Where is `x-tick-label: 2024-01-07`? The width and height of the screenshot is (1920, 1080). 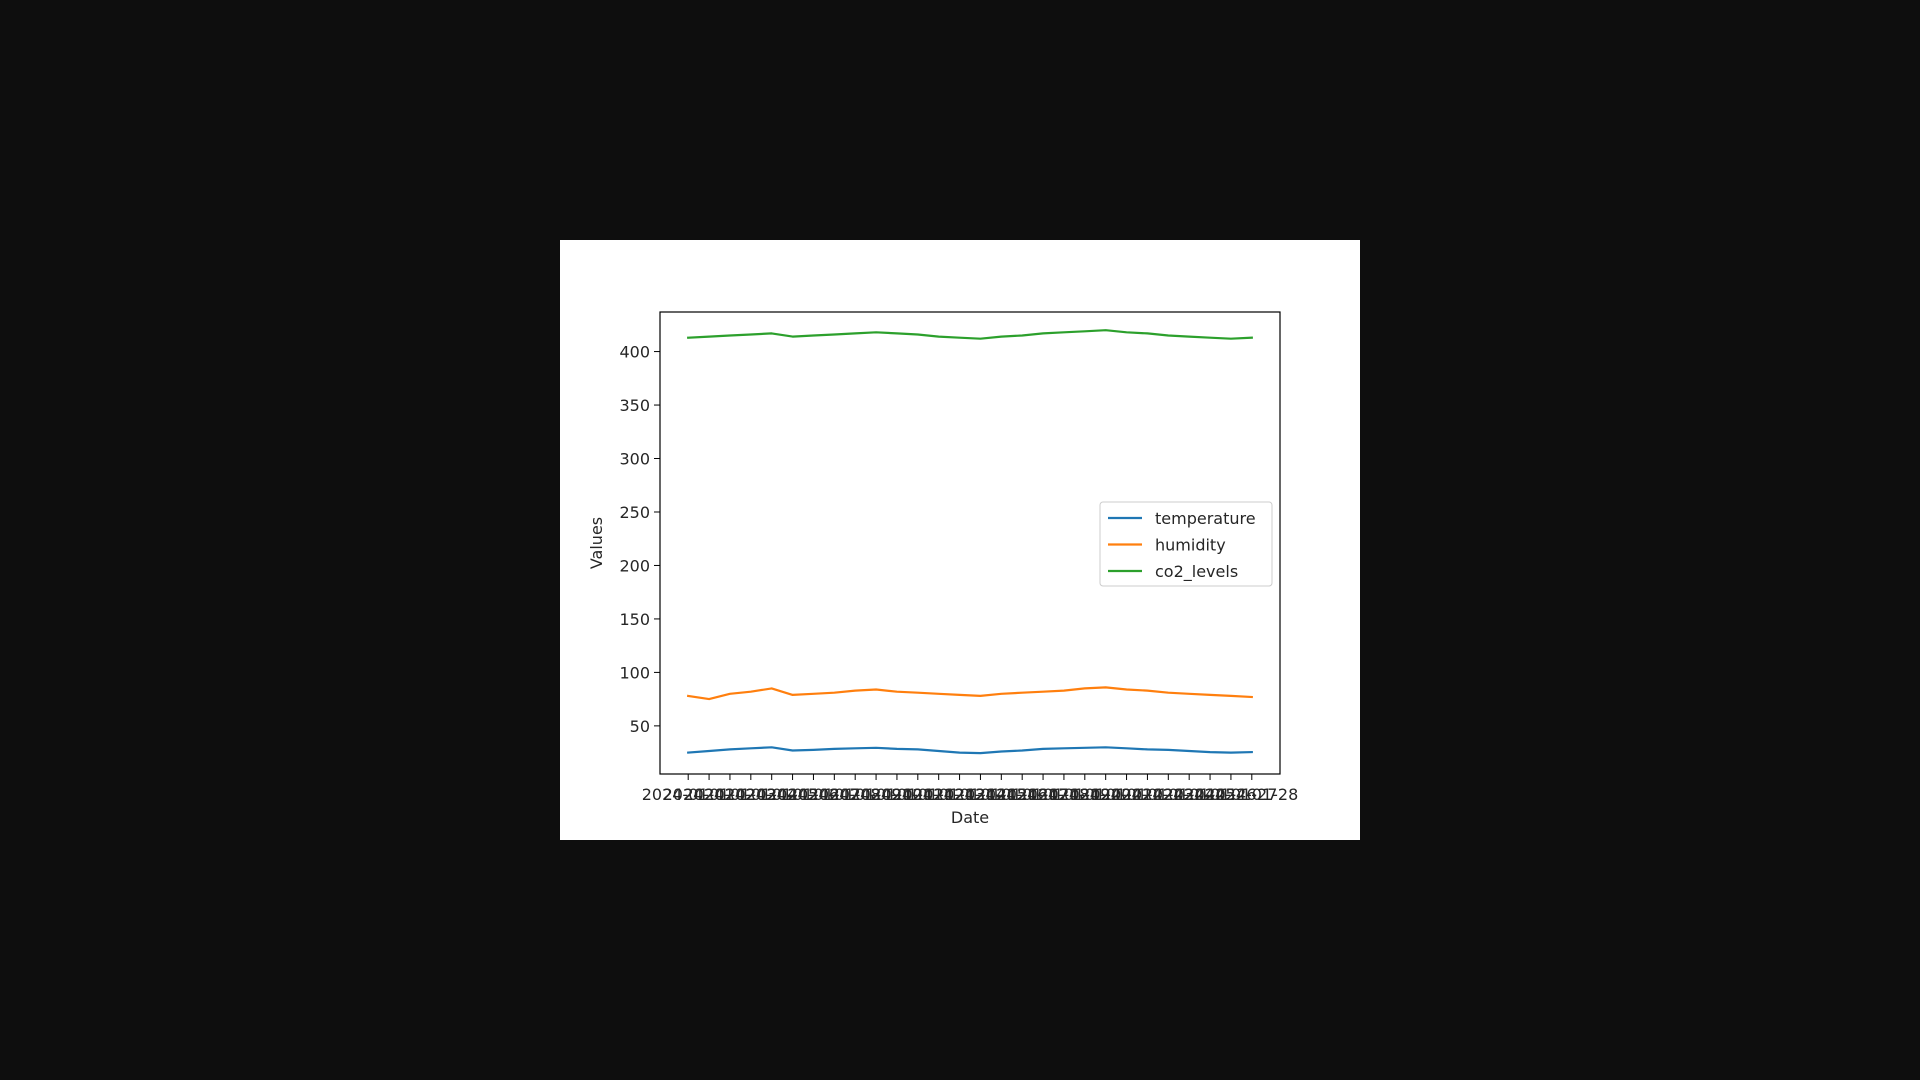 x-tick-label: 2024-01-07 is located at coordinates (813, 794).